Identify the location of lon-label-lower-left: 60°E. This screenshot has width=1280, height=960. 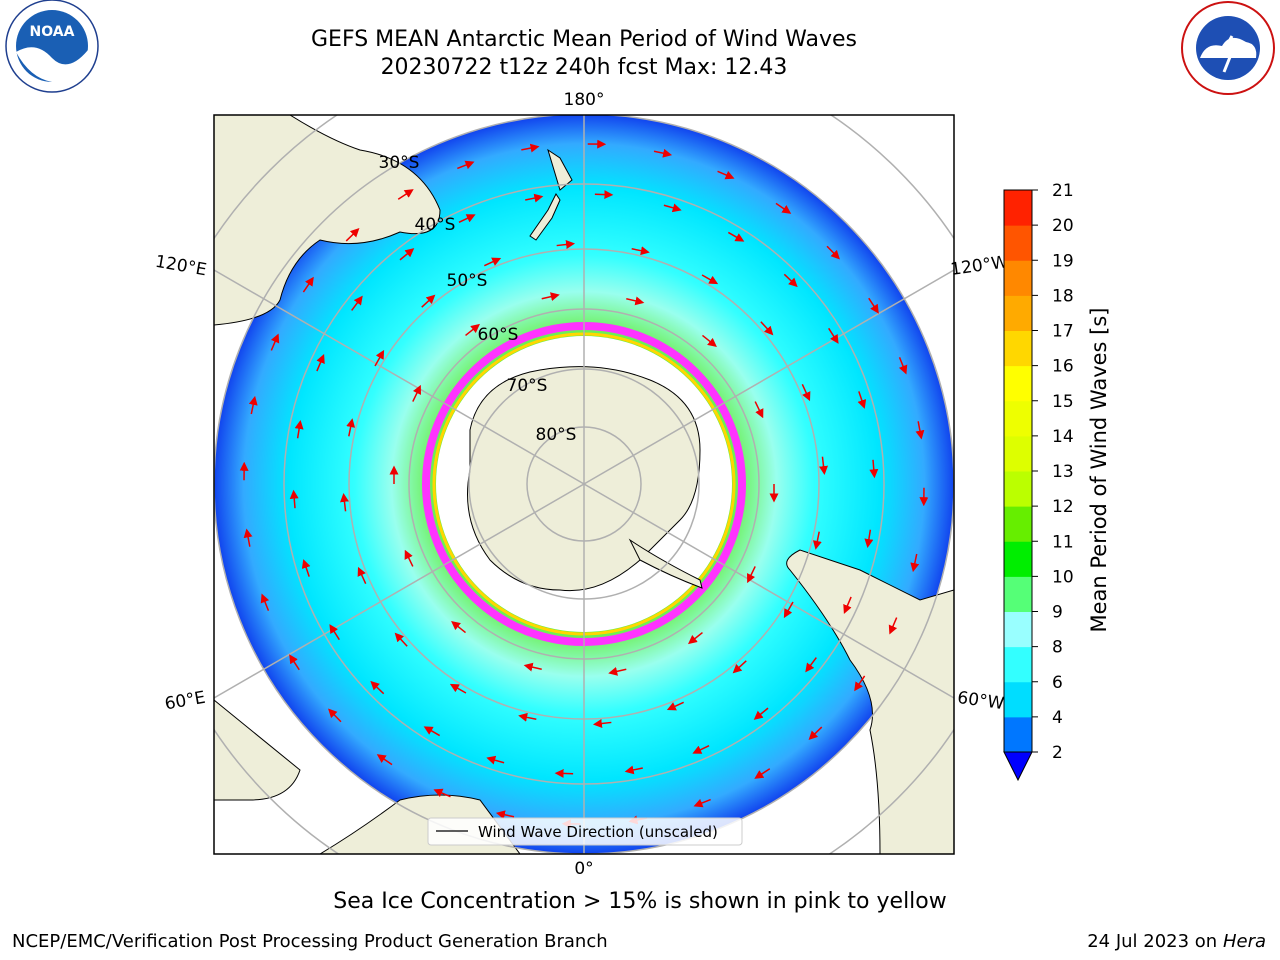
(185, 701).